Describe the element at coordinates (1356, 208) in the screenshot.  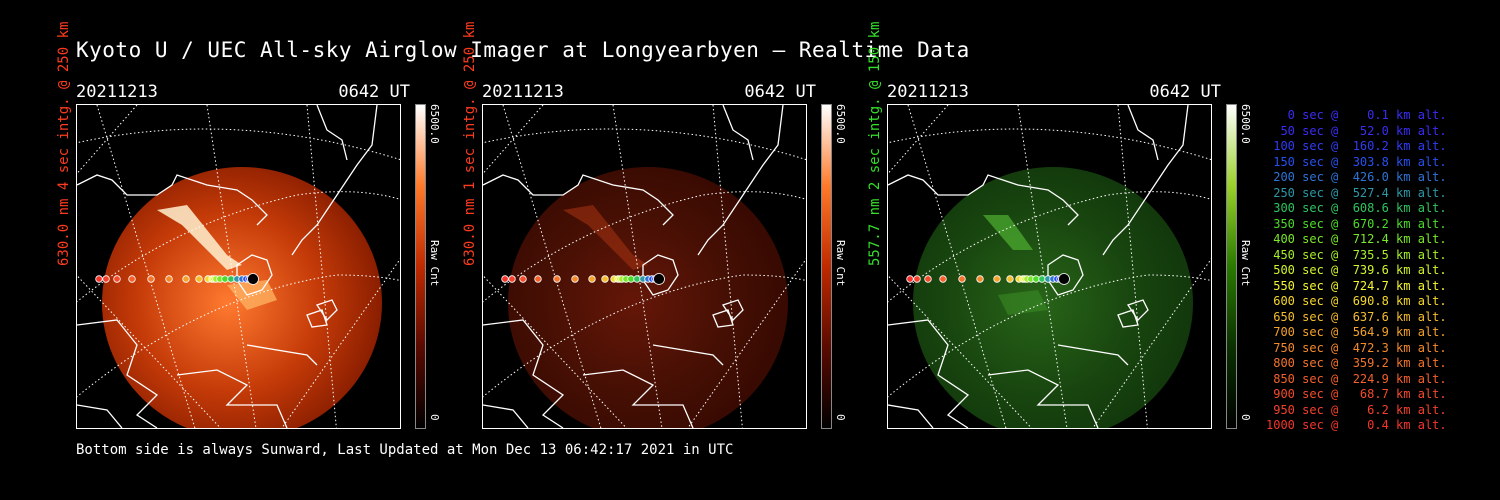
I see `legend-row: 300 sec @ 608.6 km alt.` at that location.